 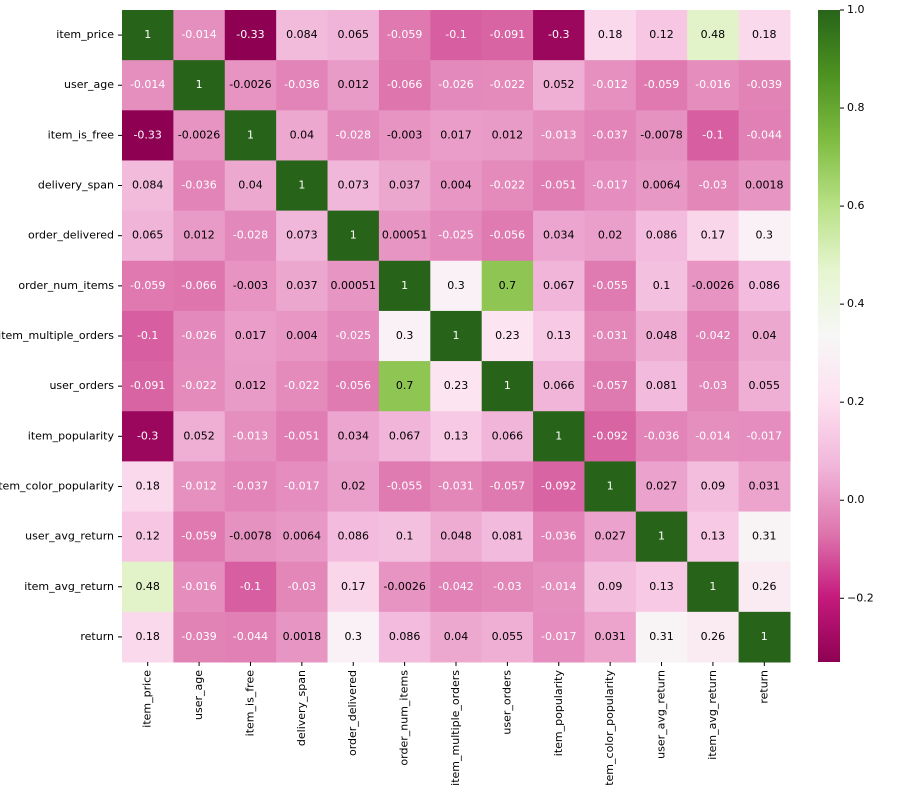 What do you see at coordinates (558, 485) in the screenshot?
I see `cell-label: -0.092` at bounding box center [558, 485].